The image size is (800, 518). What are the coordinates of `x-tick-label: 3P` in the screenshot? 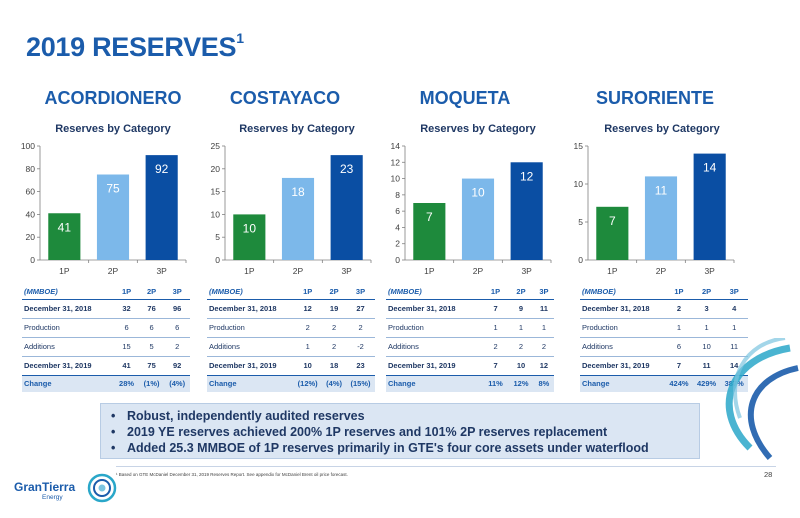 It's located at (709, 271).